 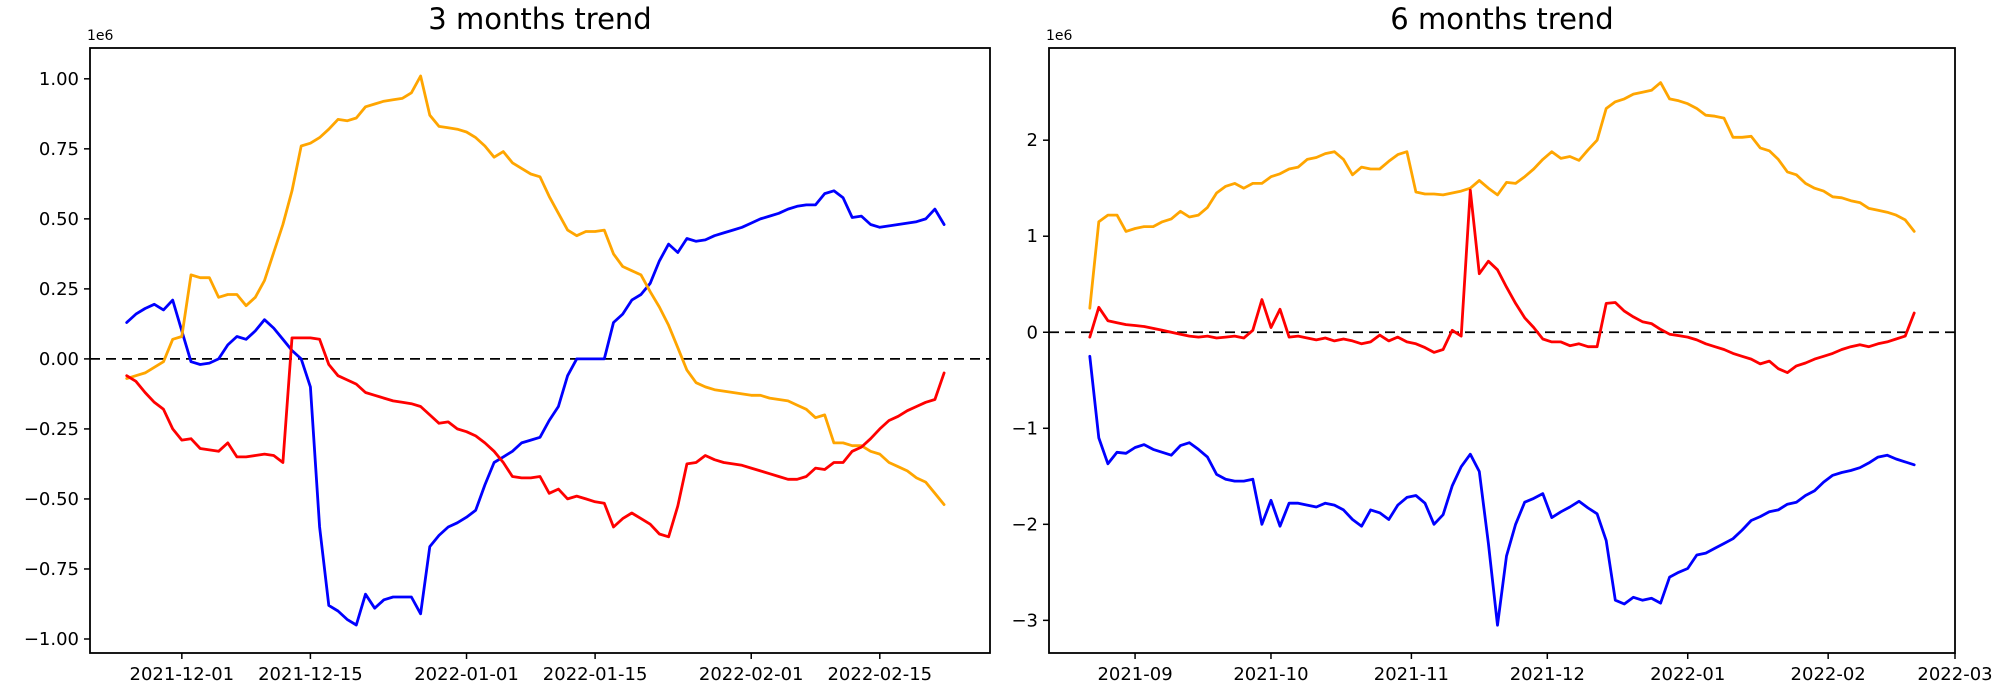 What do you see at coordinates (59, 359) in the screenshot?
I see `y-tick-label: 0.00` at bounding box center [59, 359].